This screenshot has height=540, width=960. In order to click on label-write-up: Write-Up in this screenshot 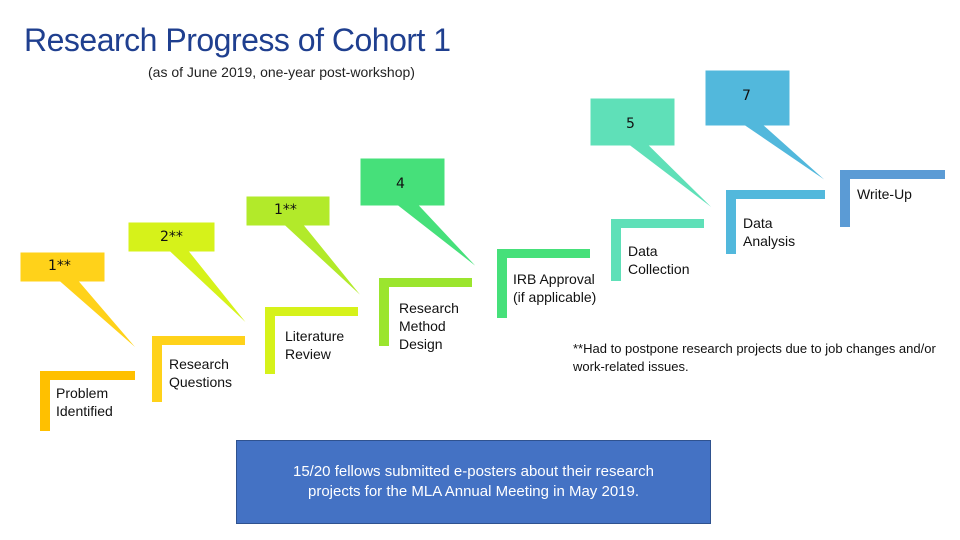, I will do `click(884, 194)`.